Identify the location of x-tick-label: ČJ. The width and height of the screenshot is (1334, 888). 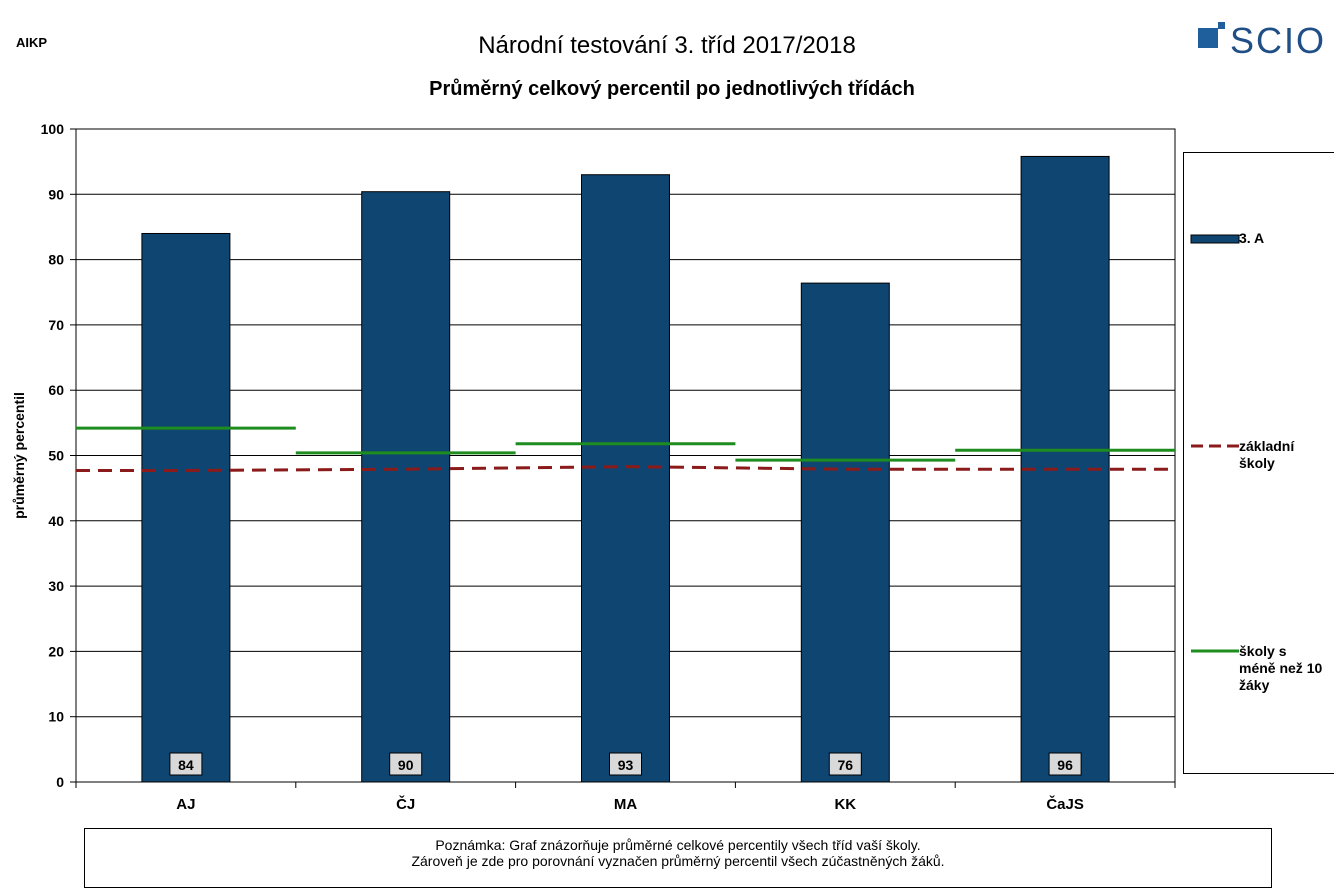
(405, 804).